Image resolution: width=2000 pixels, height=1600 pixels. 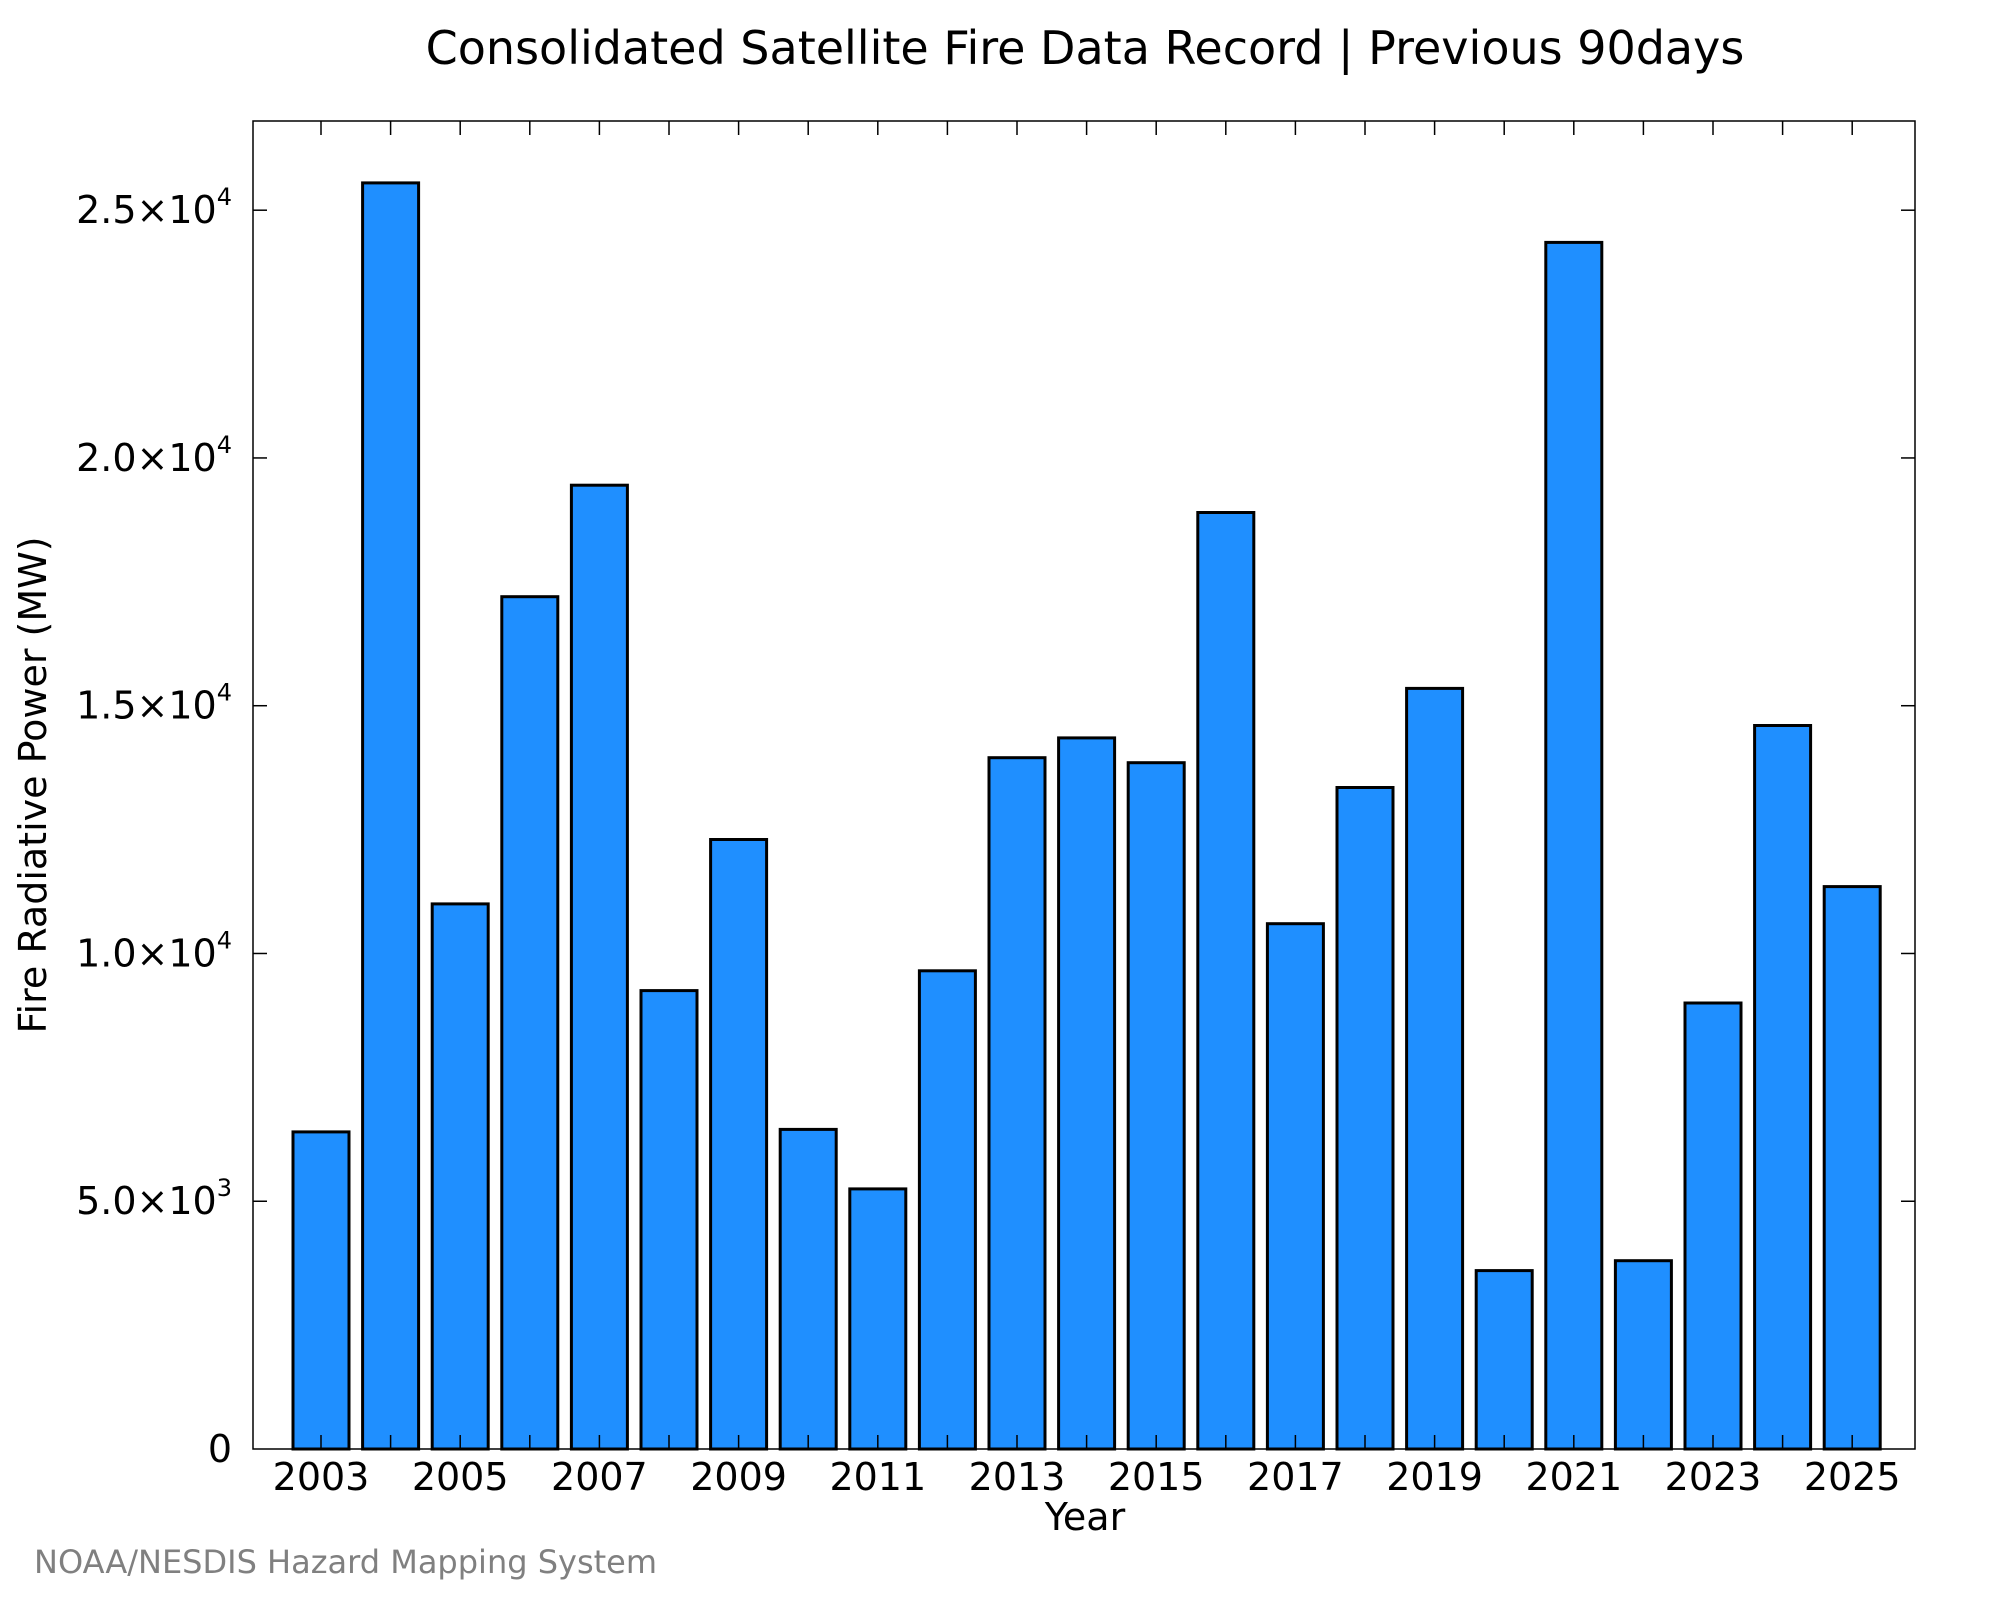 I want to click on bar-2020, so click(x=1504, y=1360).